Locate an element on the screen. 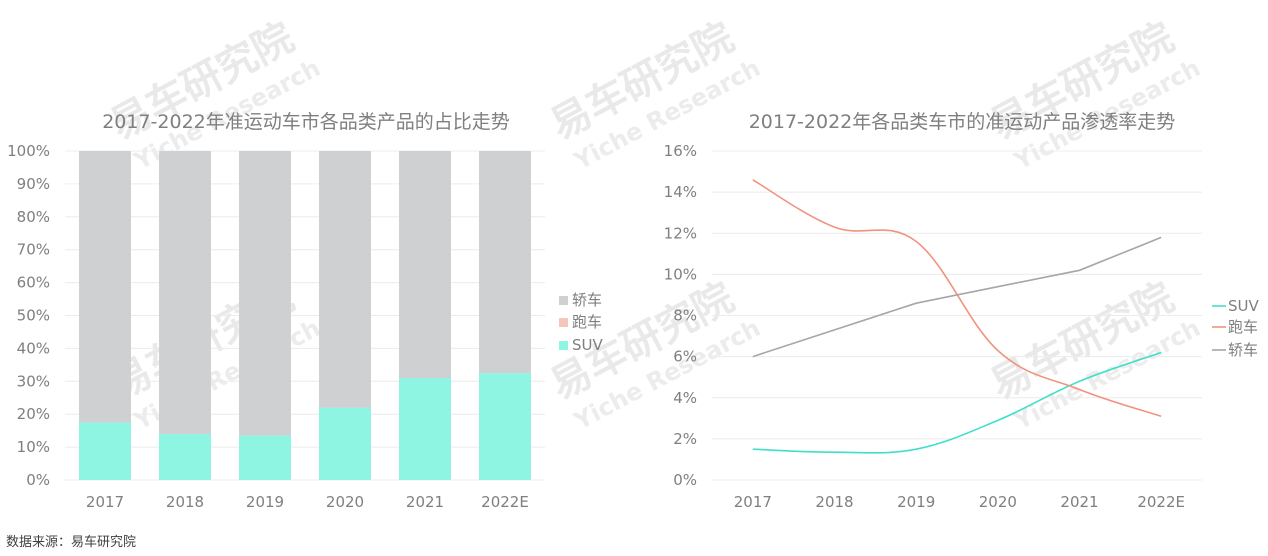 The width and height of the screenshot is (1268, 556). y-tick-label: 60% is located at coordinates (33, 283).